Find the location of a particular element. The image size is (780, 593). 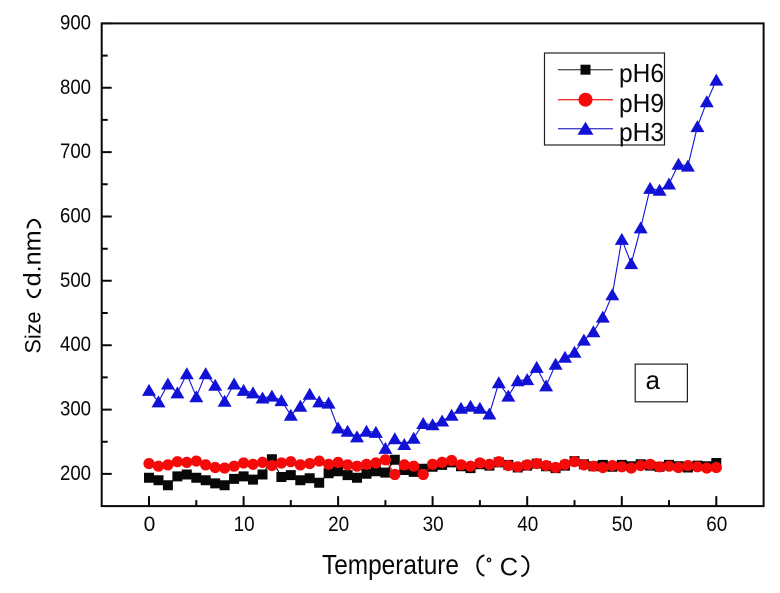

svg-text: 800 is located at coordinates (75, 87).